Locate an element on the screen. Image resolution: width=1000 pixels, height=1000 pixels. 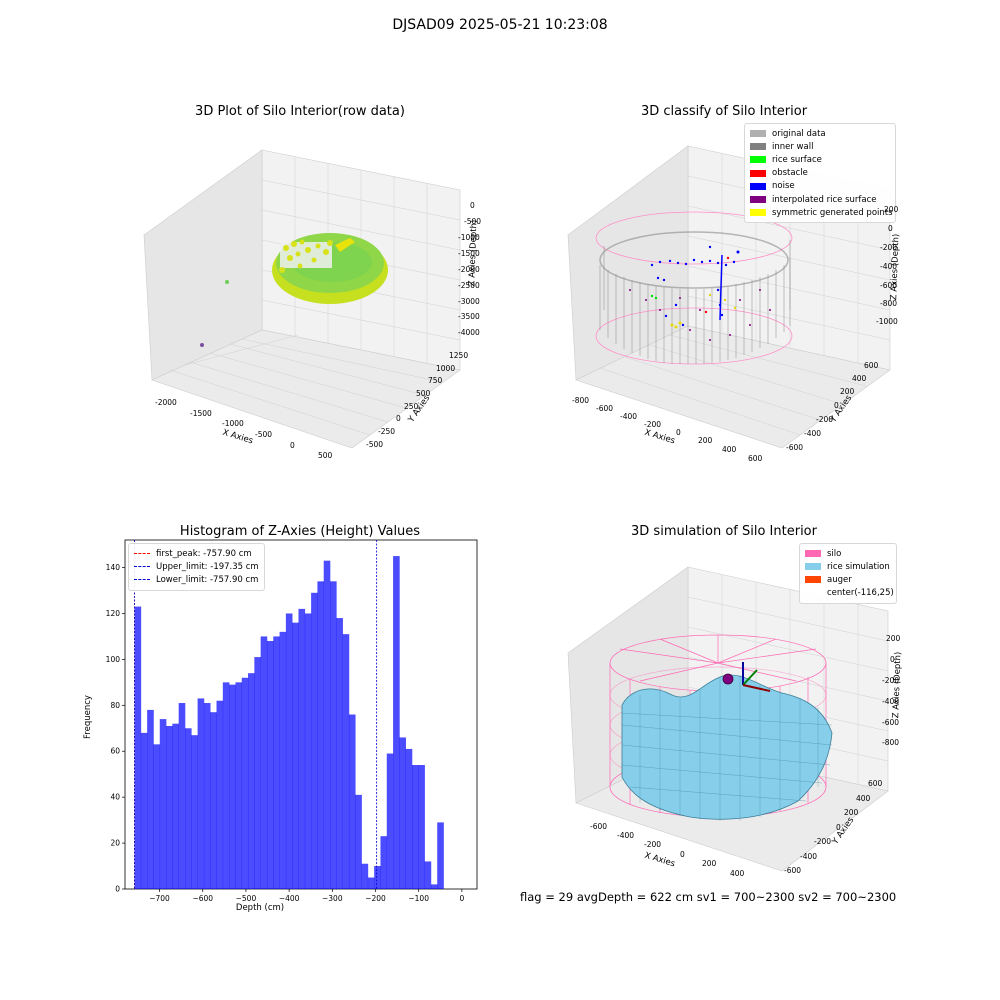
sim-rice-surface is located at coordinates (727, 747).